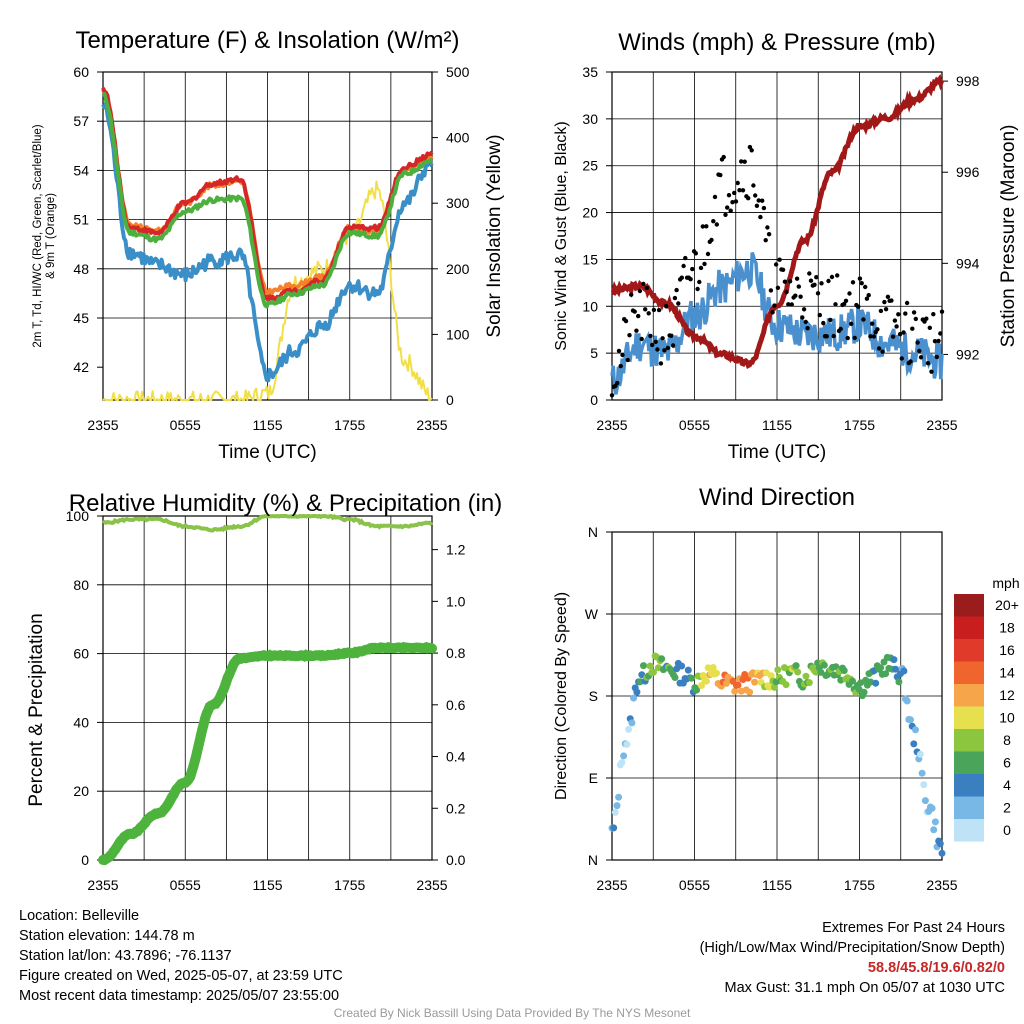 Image resolution: width=1024 pixels, height=1024 pixels. What do you see at coordinates (859, 885) in the screenshot?
I see `wdir-x-tick-label: 1755` at bounding box center [859, 885].